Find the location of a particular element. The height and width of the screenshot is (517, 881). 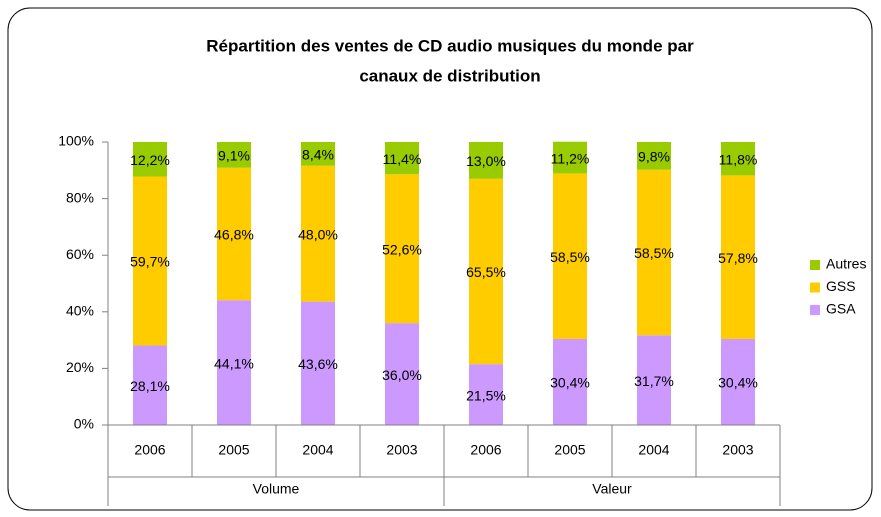

data-label: 13,0% is located at coordinates (486, 161).